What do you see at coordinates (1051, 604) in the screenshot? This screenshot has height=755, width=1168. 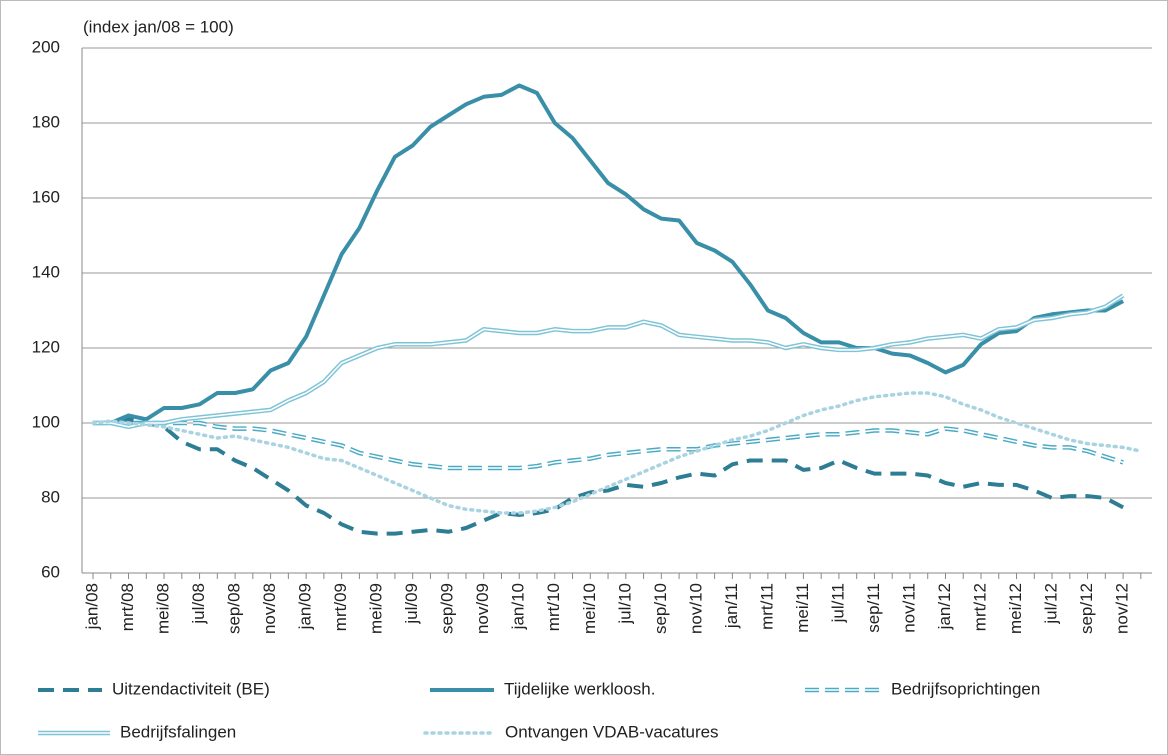 I see `x-tick-label: jul/12` at bounding box center [1051, 604].